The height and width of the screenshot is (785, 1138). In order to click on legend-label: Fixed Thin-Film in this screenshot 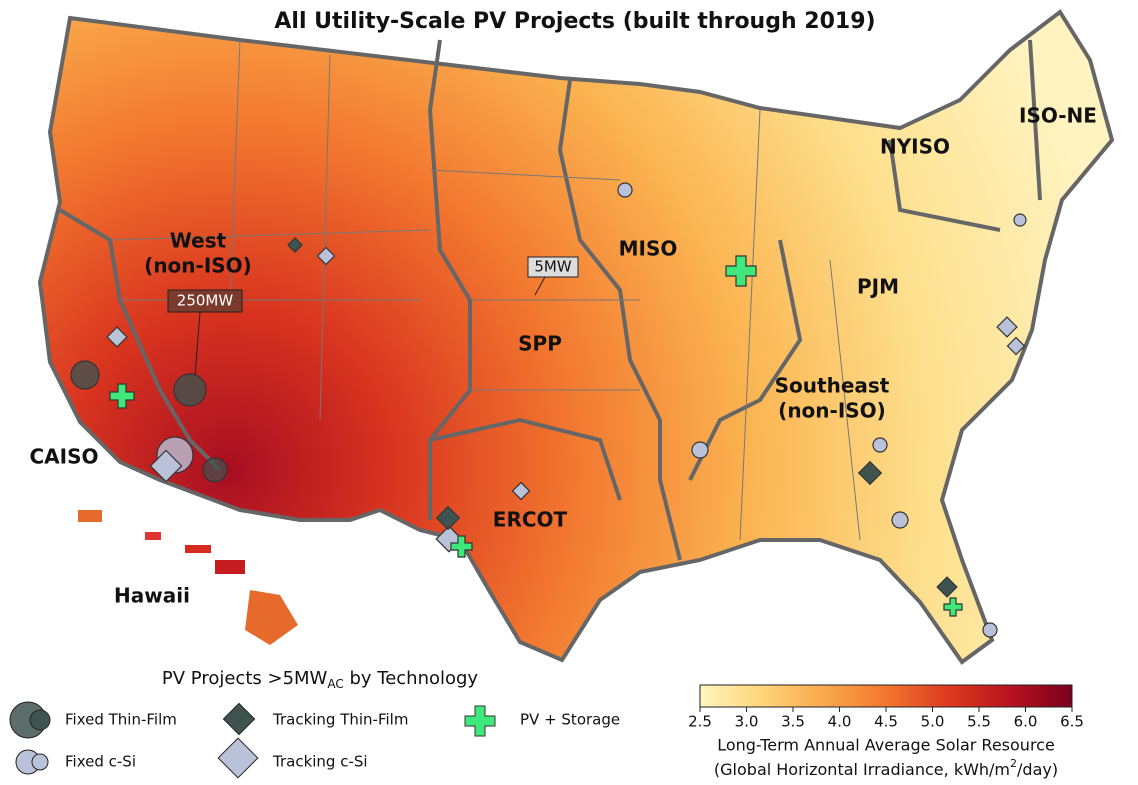, I will do `click(121, 720)`.